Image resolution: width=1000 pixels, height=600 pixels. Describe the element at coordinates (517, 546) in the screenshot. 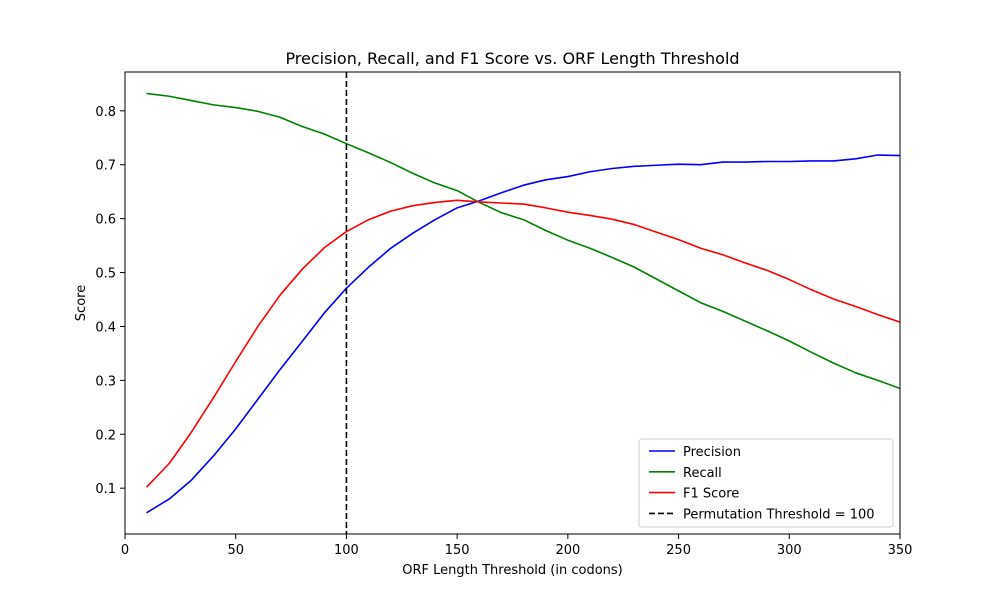

I see `x-axis-ticks: 0 50 100 150 200 250 300 350` at that location.